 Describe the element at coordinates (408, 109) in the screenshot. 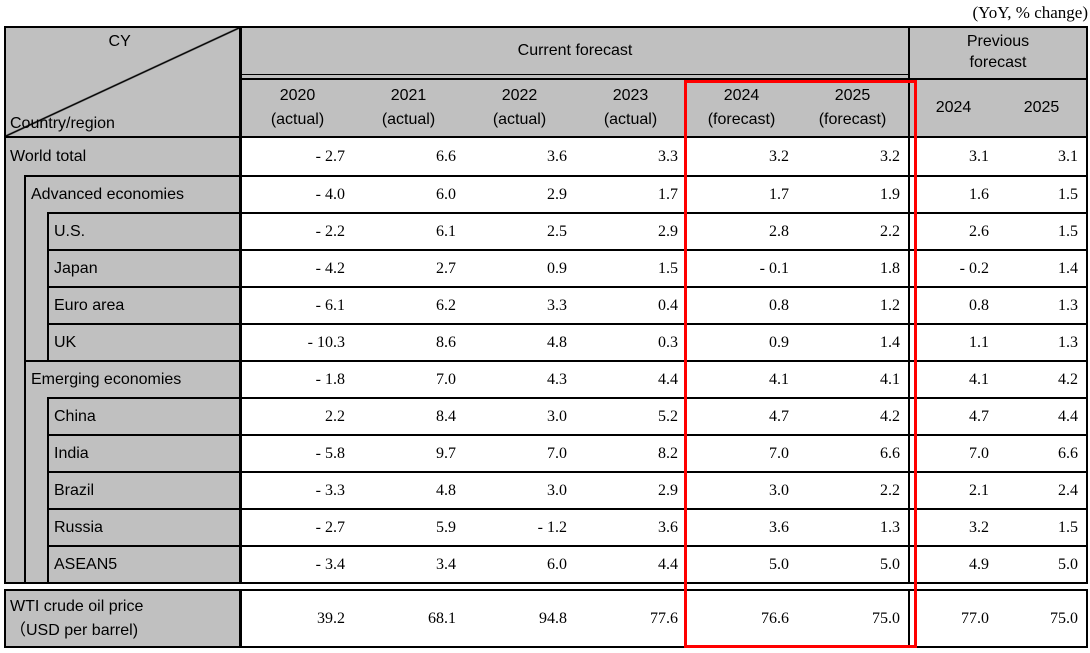

I see `year-column-header: 2021 (actual)` at that location.